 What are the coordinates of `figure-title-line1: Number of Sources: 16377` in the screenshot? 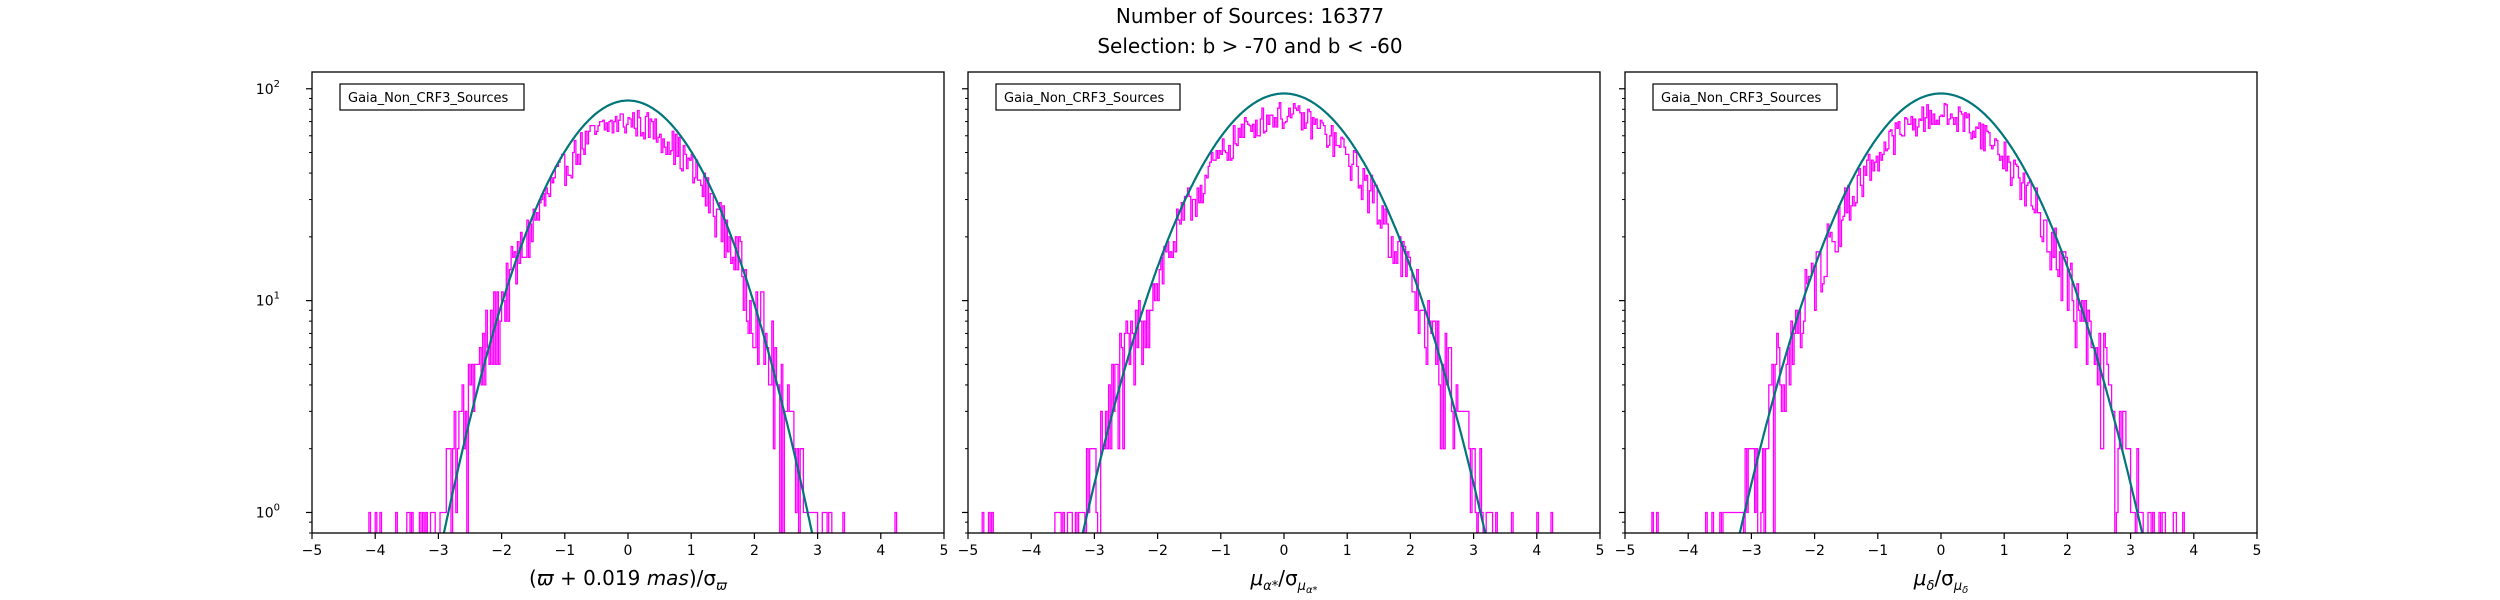 It's located at (1250, 16).